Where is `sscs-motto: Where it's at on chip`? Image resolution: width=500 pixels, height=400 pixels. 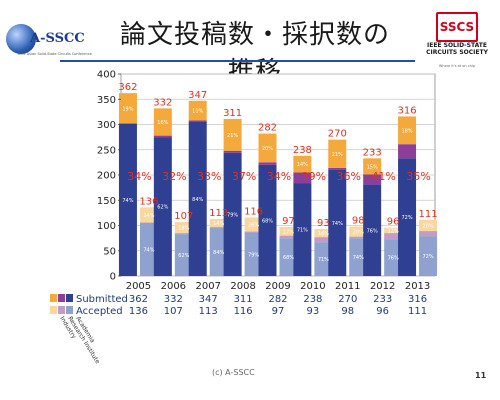
sscs-motto: Where it's at on chip is located at coordinates (457, 66).